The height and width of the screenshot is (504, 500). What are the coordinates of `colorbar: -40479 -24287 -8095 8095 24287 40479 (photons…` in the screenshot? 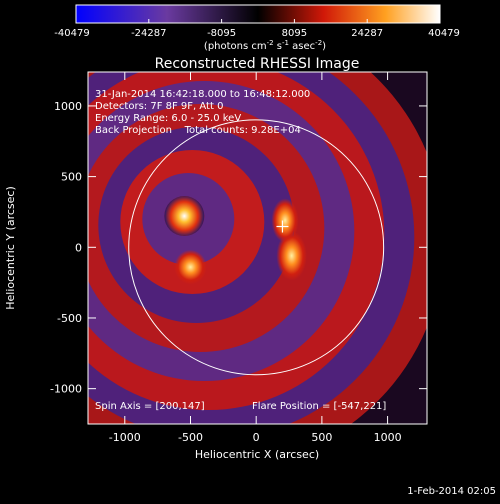 It's located at (257, 28).